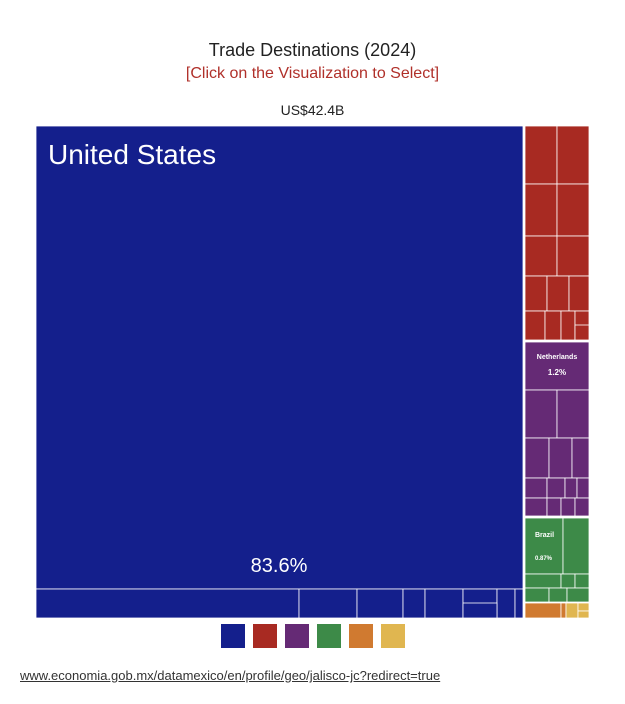 The height and width of the screenshot is (704, 625). Describe the element at coordinates (232, 636) in the screenshot. I see `legend-swatch-north-america` at that location.